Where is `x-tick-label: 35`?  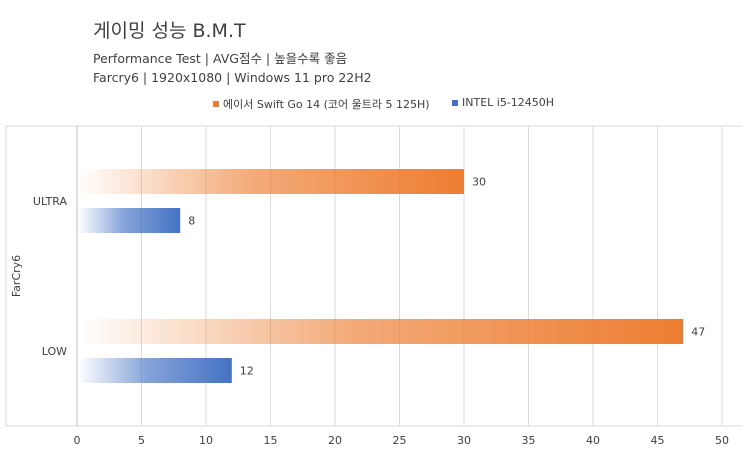 x-tick-label: 35 is located at coordinates (529, 440).